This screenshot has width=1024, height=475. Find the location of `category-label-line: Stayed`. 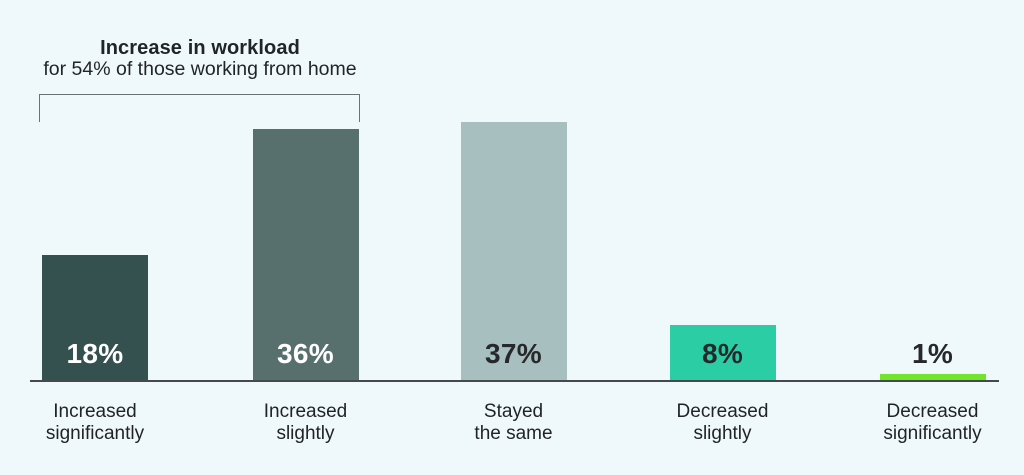

category-label-line: Stayed is located at coordinates (513, 411).